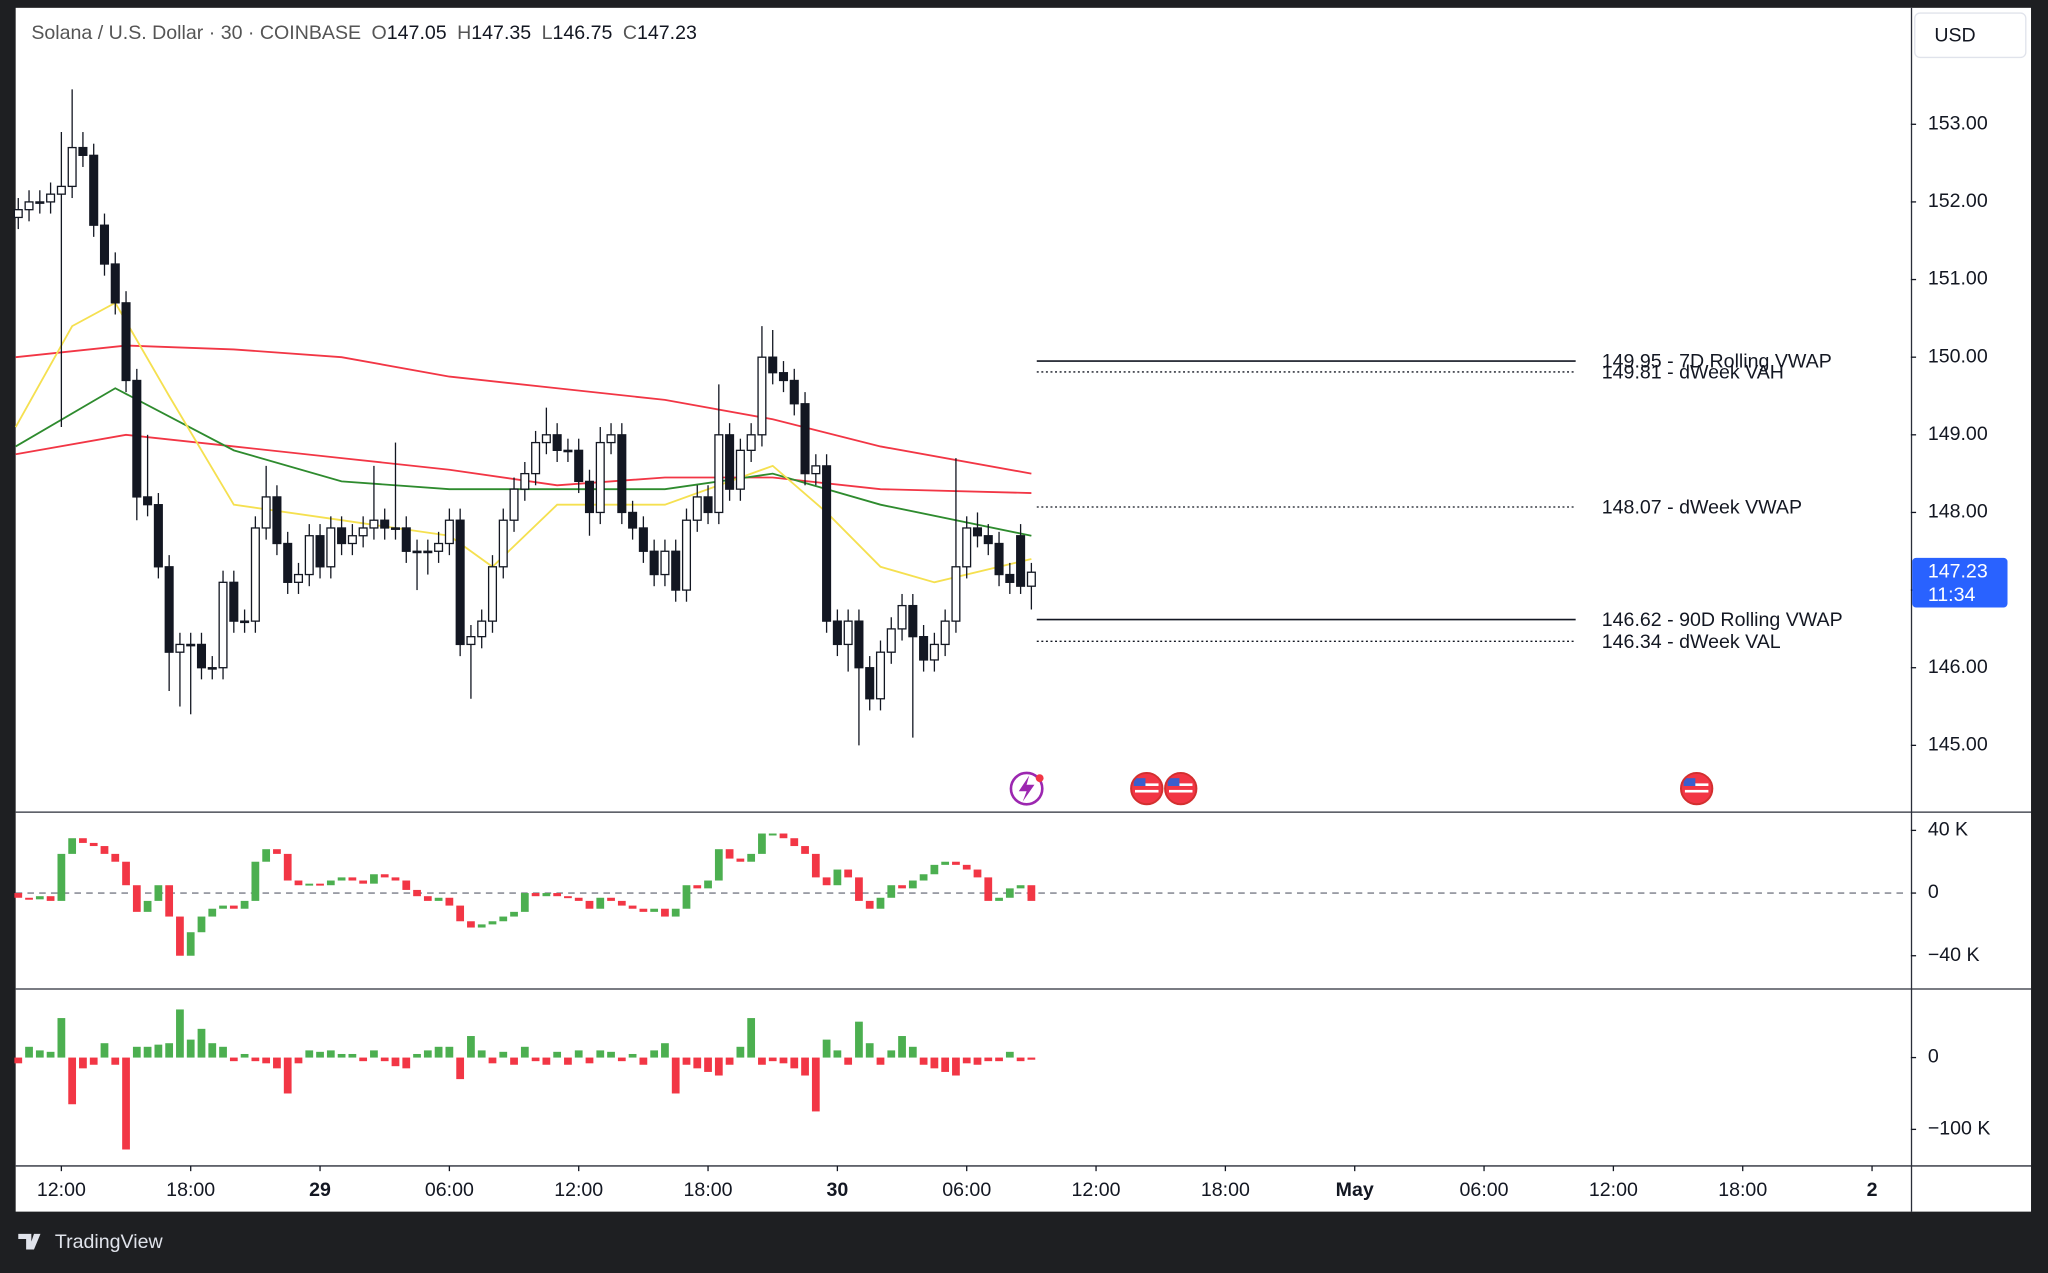 This screenshot has width=2048, height=1273. Describe the element at coordinates (583, 33) in the screenshot. I see `ohlc-value: 146.75` at that location.